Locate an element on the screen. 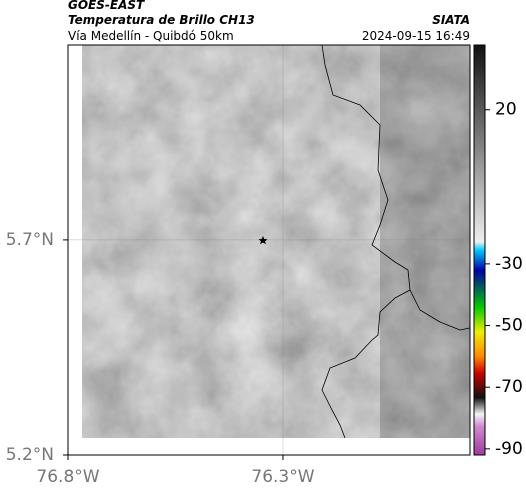  subtitle: Vía Medellín - Quibdó 50km is located at coordinates (151, 36).